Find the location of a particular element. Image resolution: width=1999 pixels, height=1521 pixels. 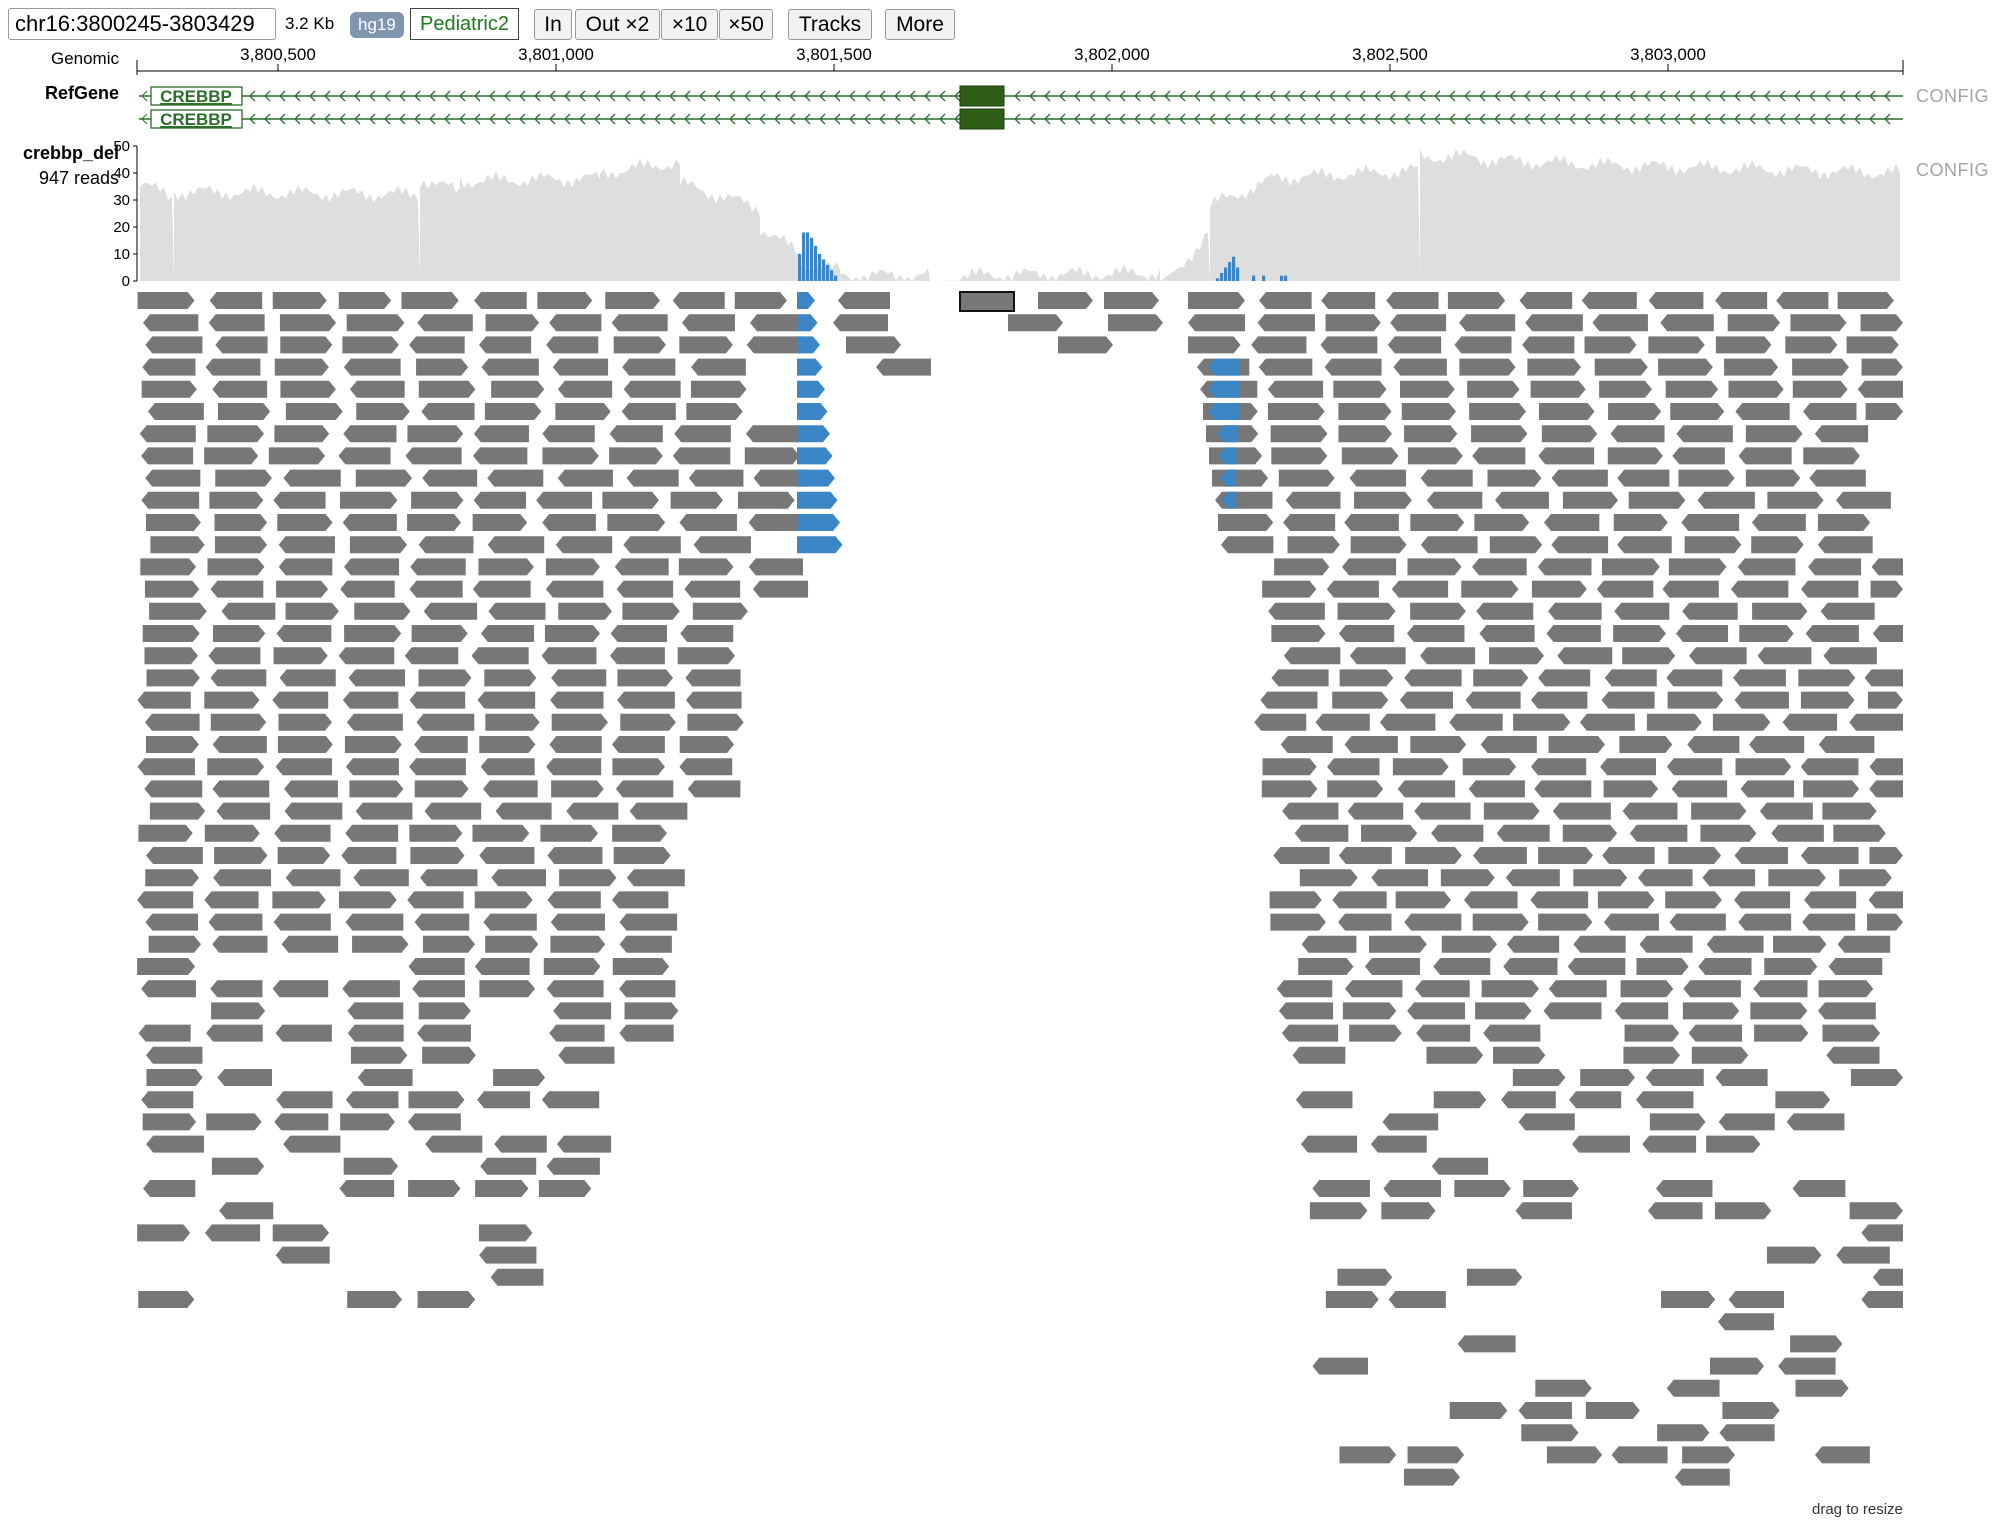

ruler-tick-label: 3,803,000 is located at coordinates (1668, 54).